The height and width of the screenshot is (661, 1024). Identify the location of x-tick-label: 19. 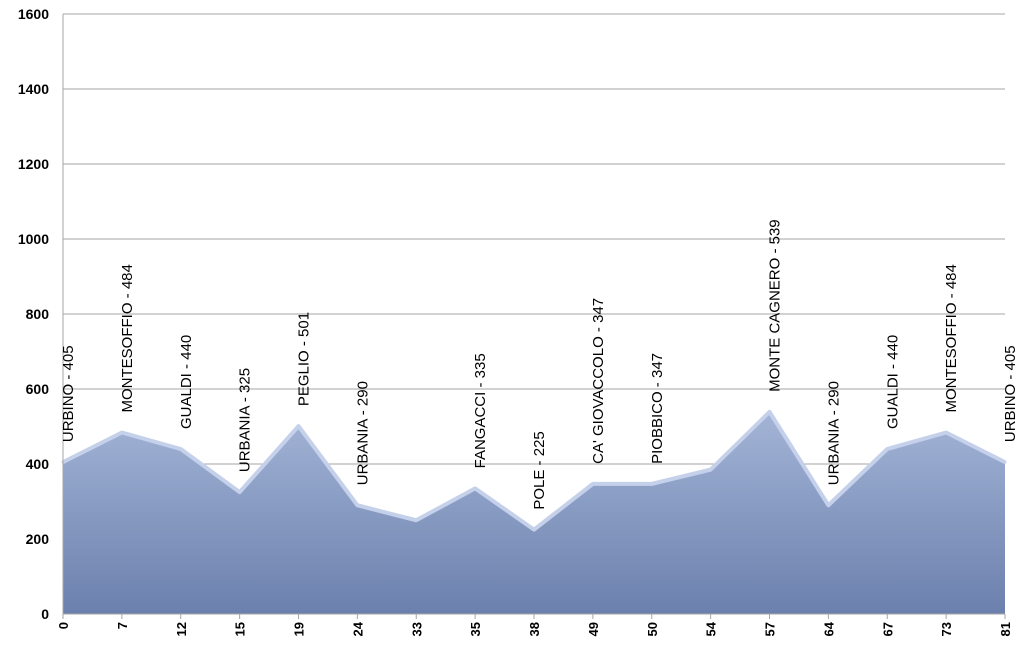
(299, 629).